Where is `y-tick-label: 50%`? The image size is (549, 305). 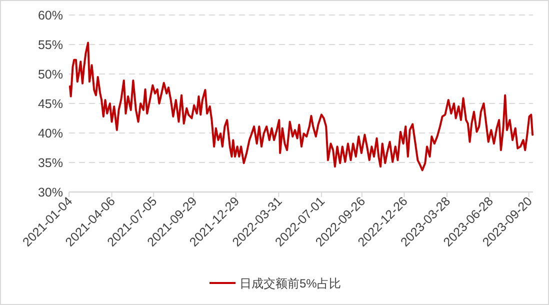 y-tick-label: 50% is located at coordinates (50, 75).